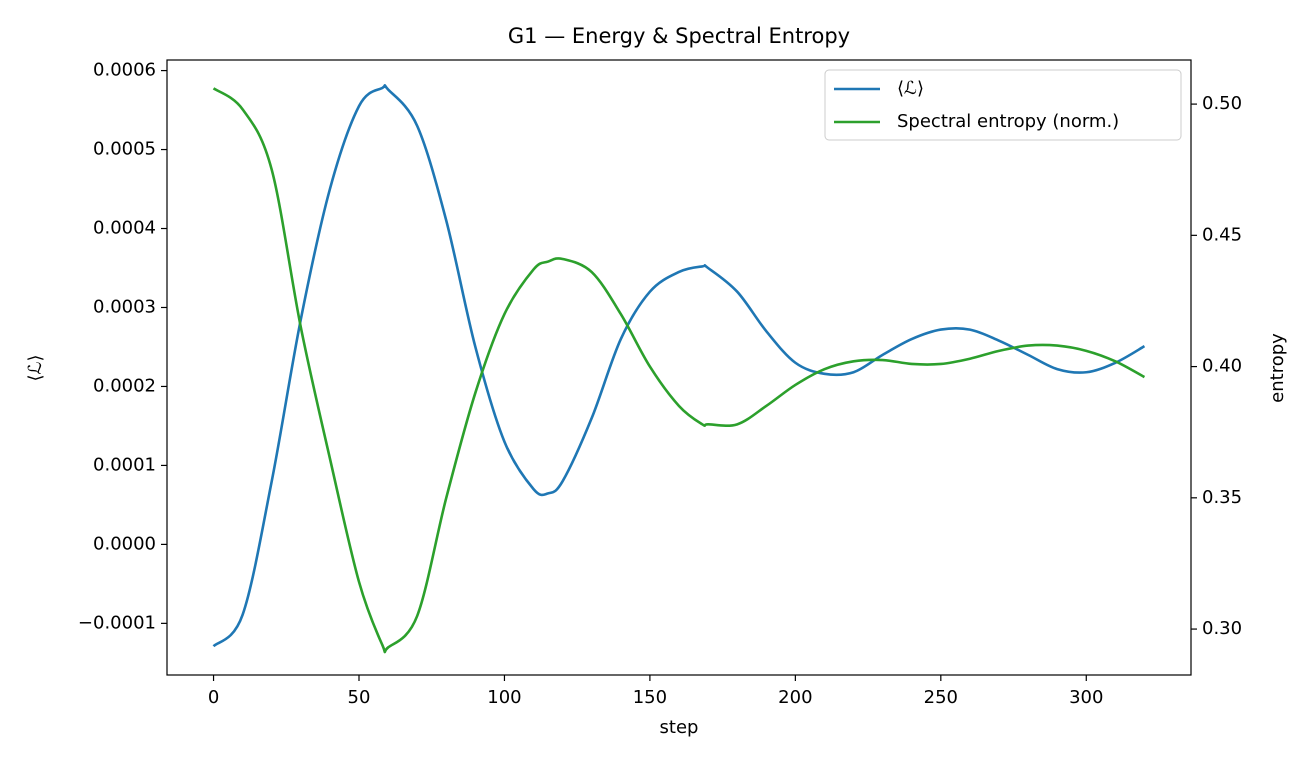 Image resolution: width=1312 pixels, height=768 pixels. What do you see at coordinates (1222, 628) in the screenshot?
I see `y2-tick-label: 0.30` at bounding box center [1222, 628].